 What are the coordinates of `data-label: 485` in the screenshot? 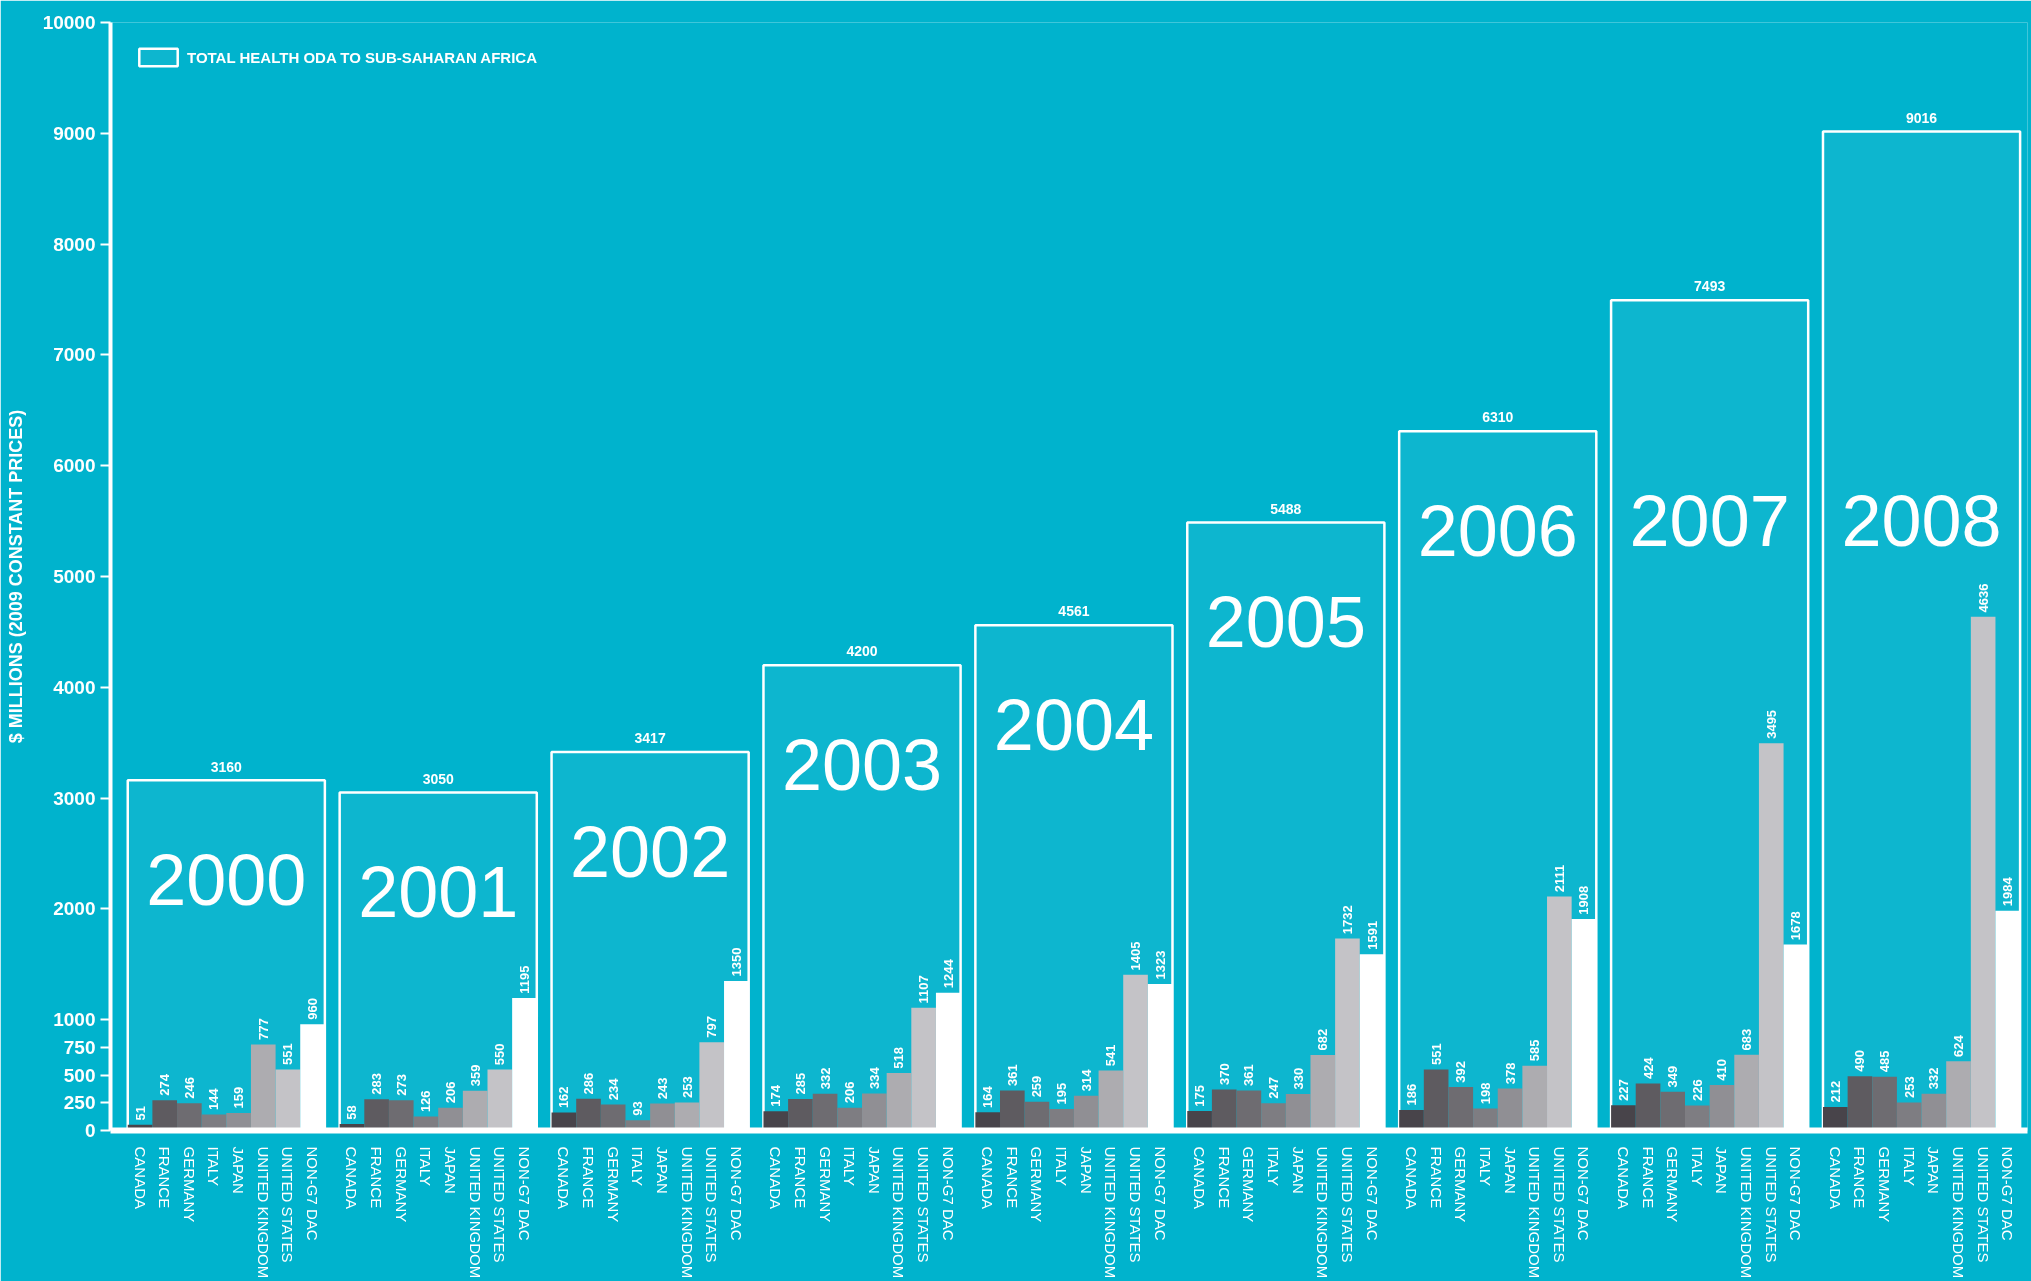 It's located at (1885, 1061).